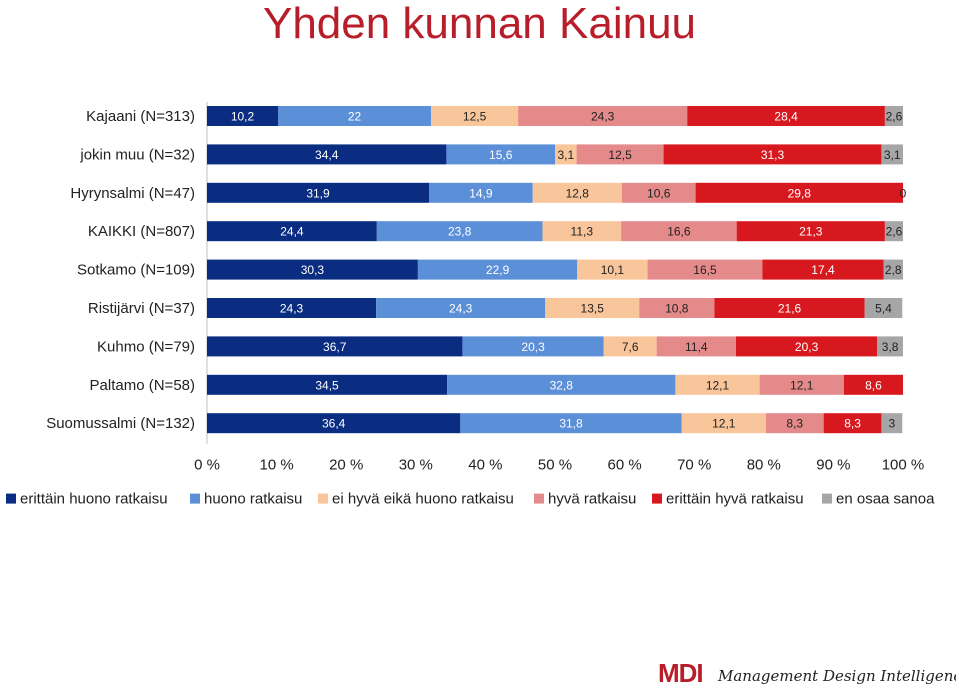 The height and width of the screenshot is (691, 959). What do you see at coordinates (253, 499) in the screenshot?
I see `legend-label: huono ratkaisu` at bounding box center [253, 499].